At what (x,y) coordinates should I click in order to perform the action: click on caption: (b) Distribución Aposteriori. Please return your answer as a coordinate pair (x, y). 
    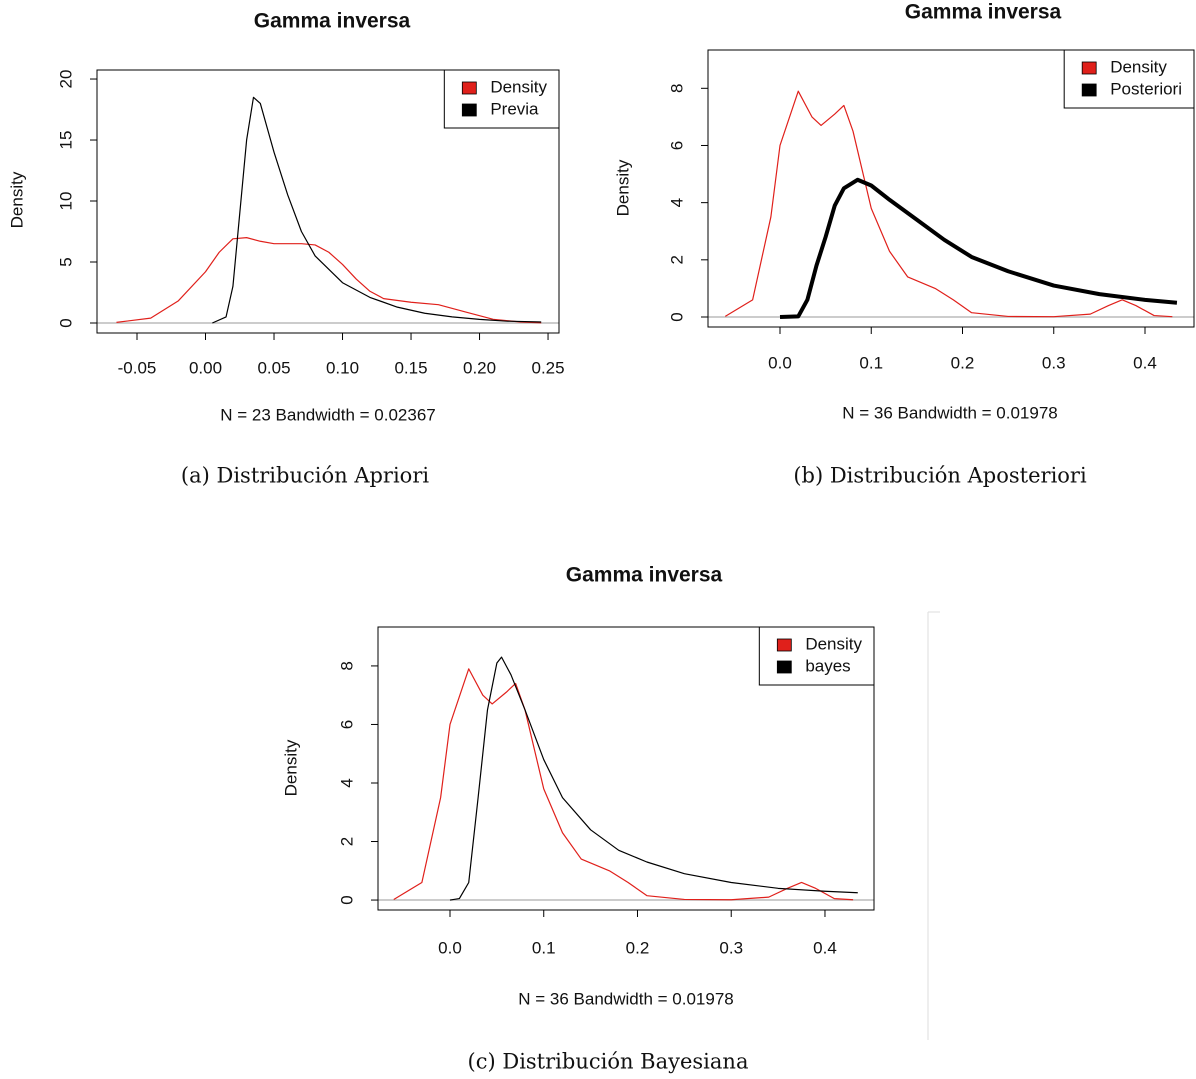
    Looking at the image, I should click on (940, 476).